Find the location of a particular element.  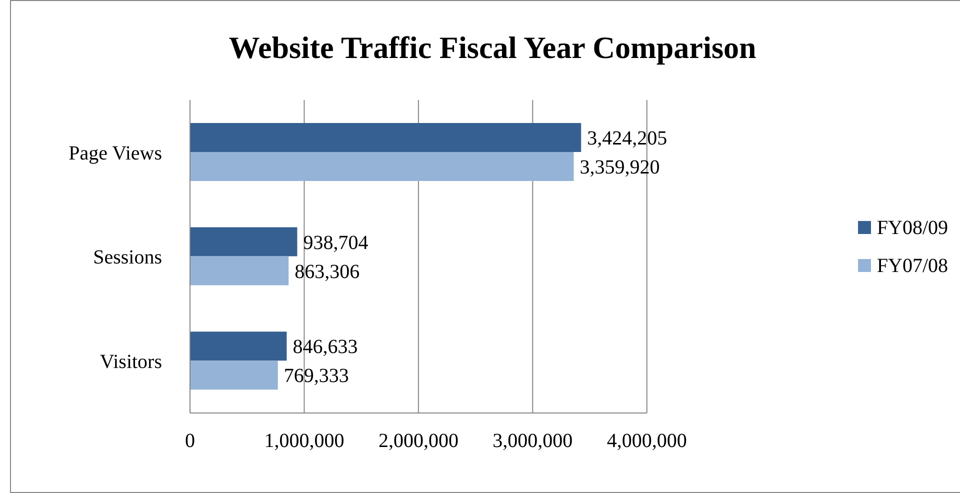

data-label: 3,359,920 is located at coordinates (620, 167).